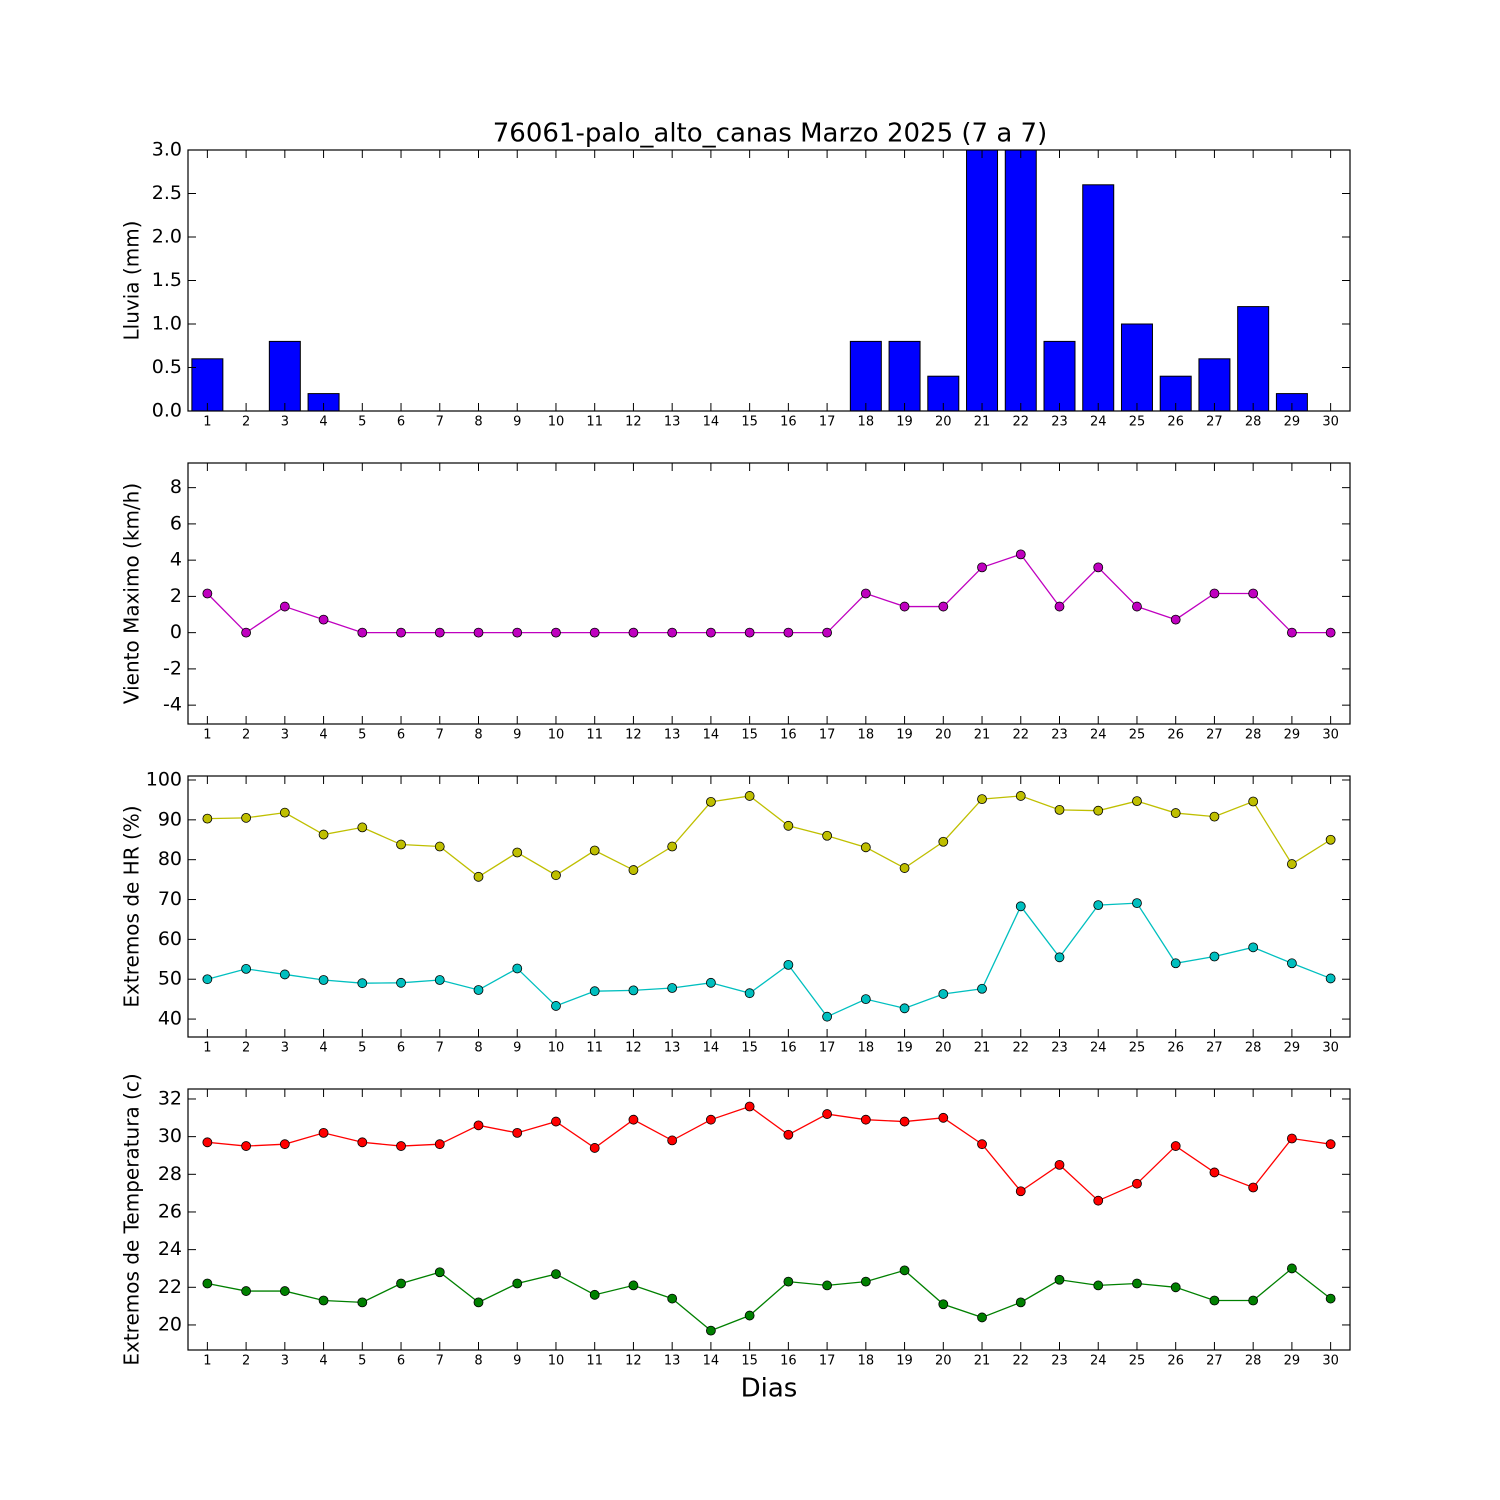 The height and width of the screenshot is (1500, 1500). What do you see at coordinates (170, 1019) in the screenshot?
I see `y-tick-label: 40` at bounding box center [170, 1019].